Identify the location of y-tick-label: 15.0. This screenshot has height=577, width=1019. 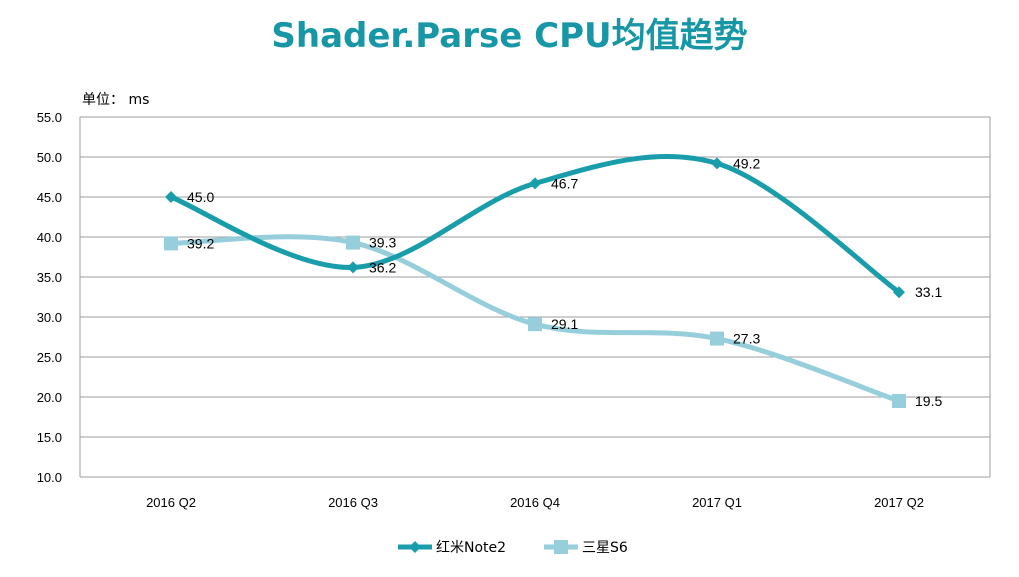
(49, 437).